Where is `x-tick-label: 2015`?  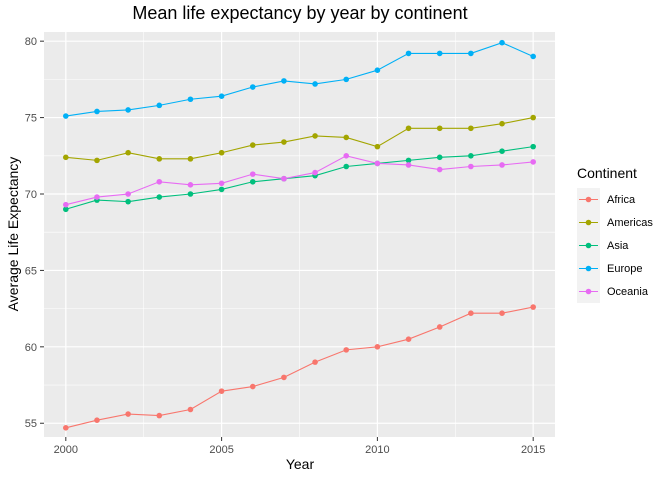 x-tick-label: 2015 is located at coordinates (533, 450).